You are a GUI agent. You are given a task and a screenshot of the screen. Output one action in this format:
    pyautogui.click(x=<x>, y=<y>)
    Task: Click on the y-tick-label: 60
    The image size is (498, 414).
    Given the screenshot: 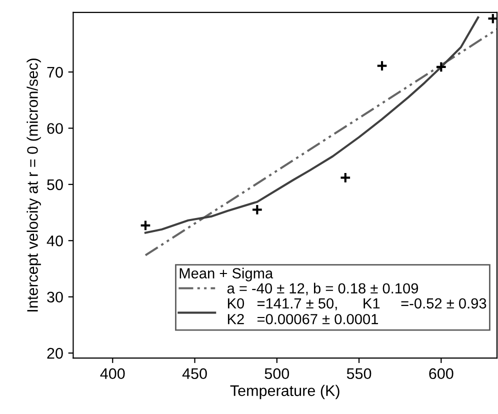 What is the action you would take?
    pyautogui.click(x=55, y=128)
    